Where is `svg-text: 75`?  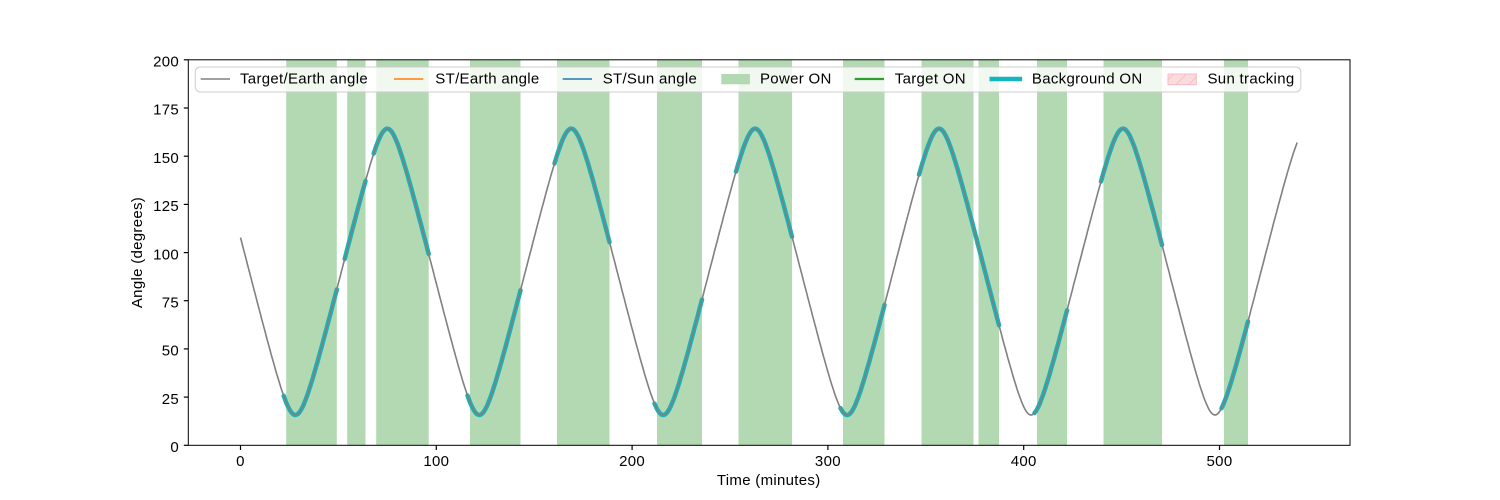
svg-text: 75 is located at coordinates (170, 302).